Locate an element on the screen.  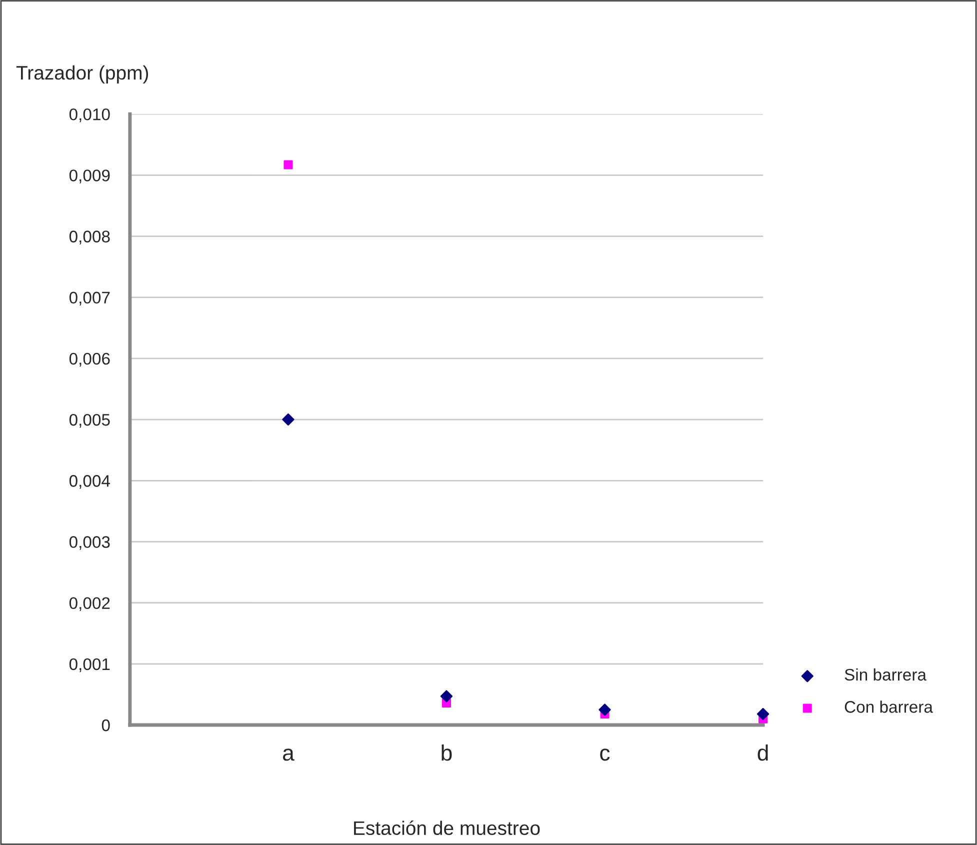
x-tick-label: d is located at coordinates (763, 752).